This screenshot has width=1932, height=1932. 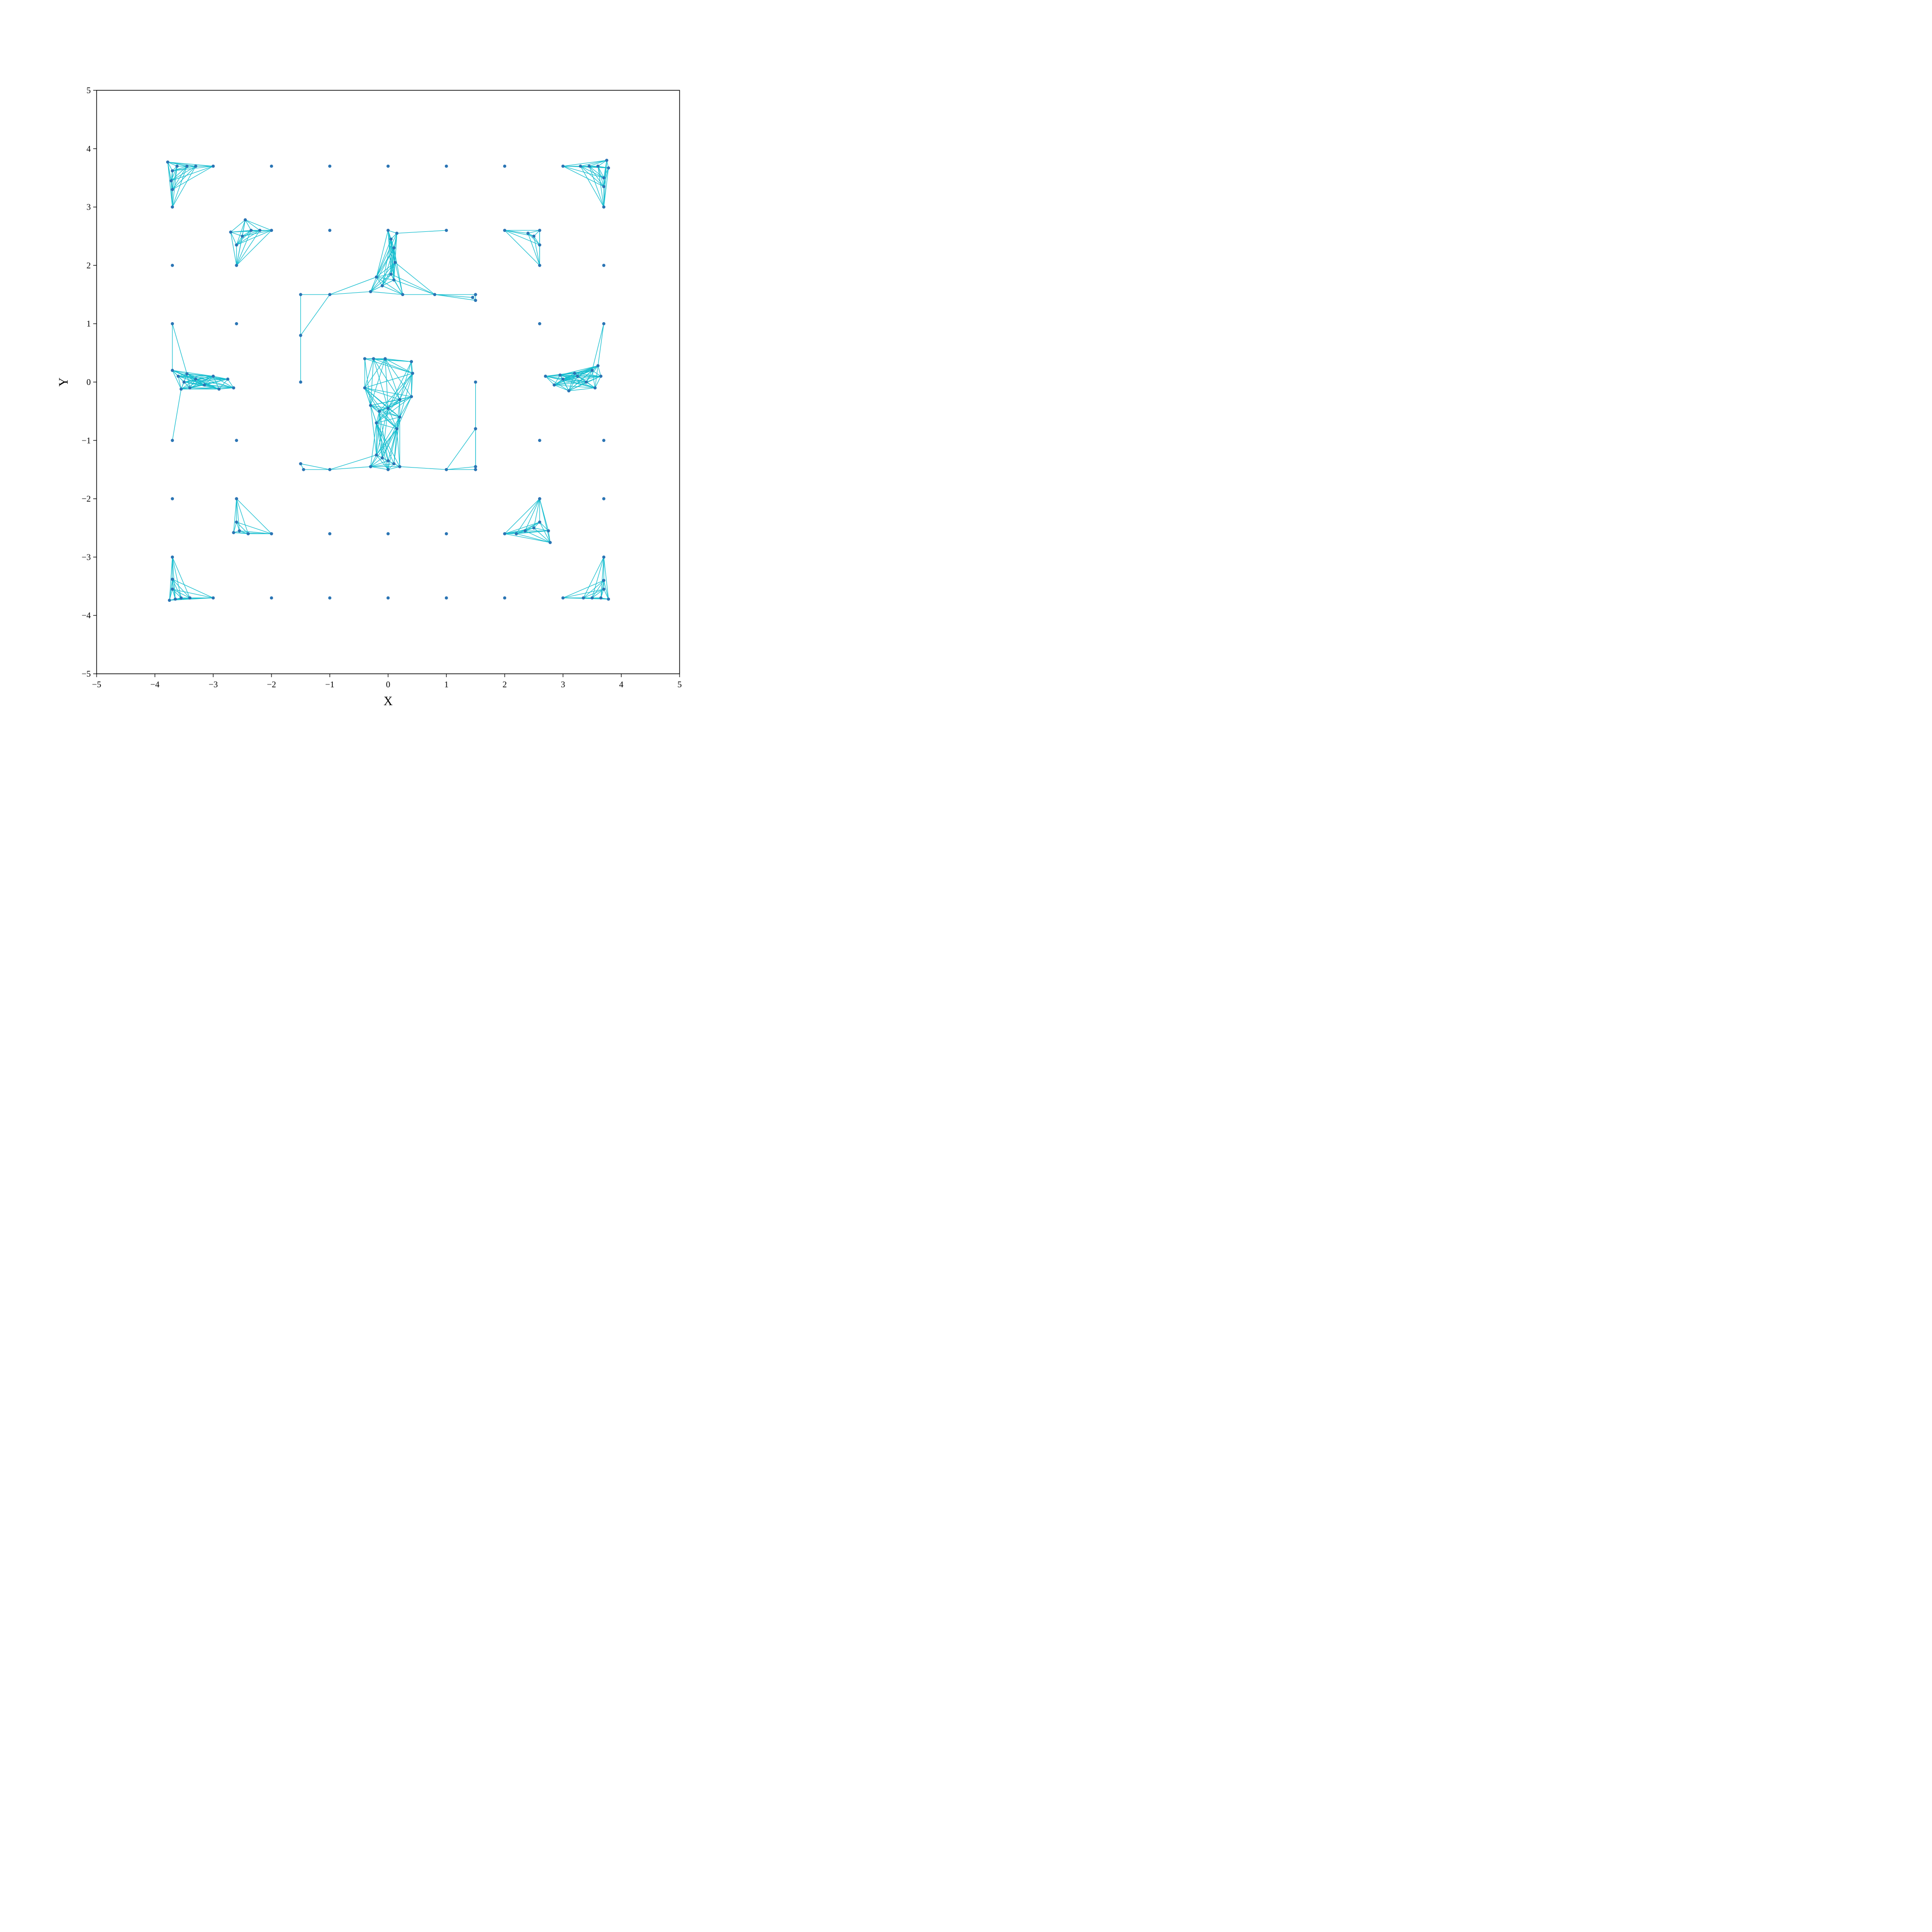 What do you see at coordinates (505, 684) in the screenshot?
I see `x-tick-label: 2` at bounding box center [505, 684].